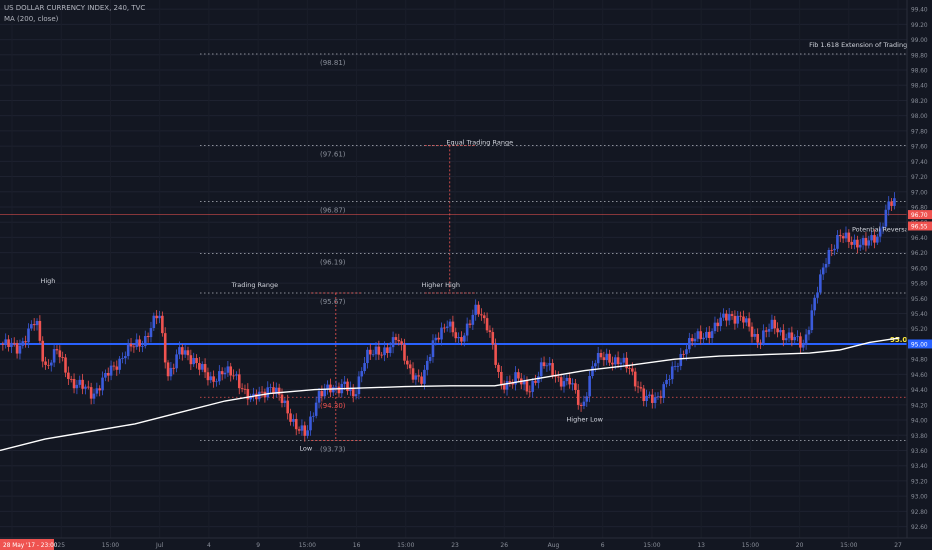  What do you see at coordinates (455, 545) in the screenshot?
I see `time-tick-label: 23` at bounding box center [455, 545].